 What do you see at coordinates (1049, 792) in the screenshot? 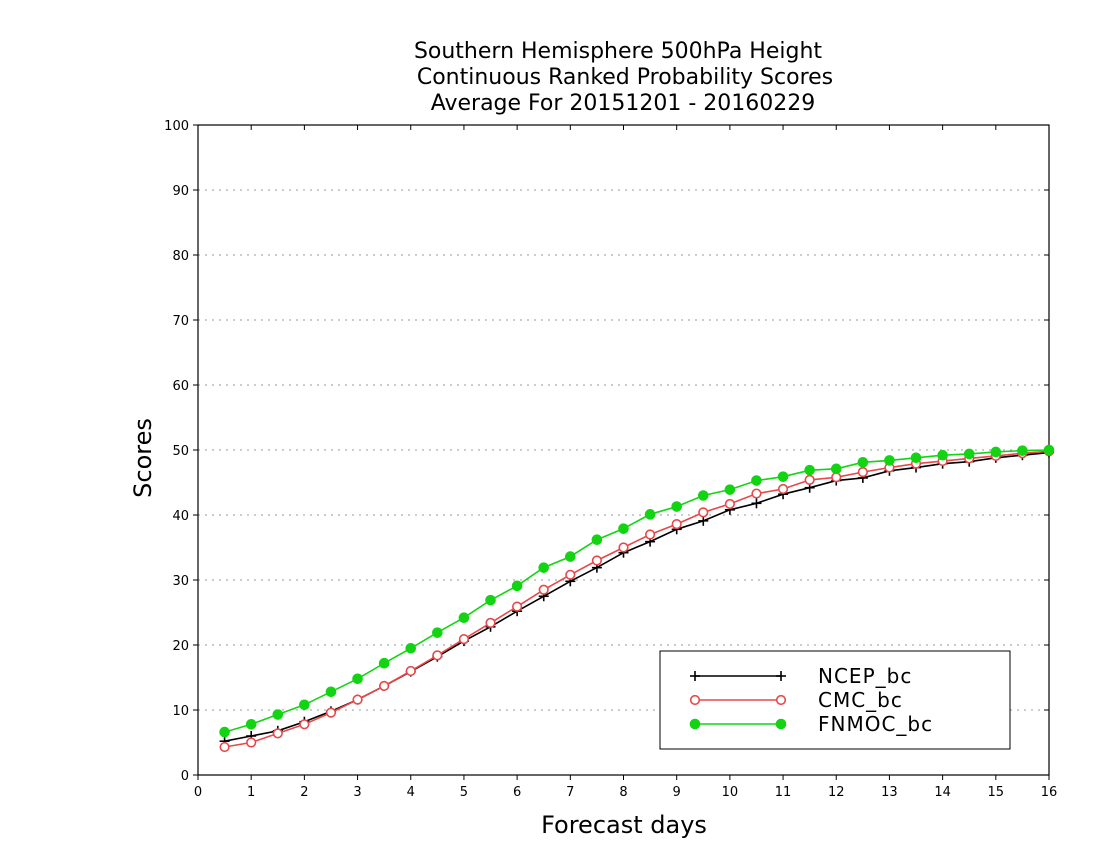
I see `x-tick-label: 16` at bounding box center [1049, 792].